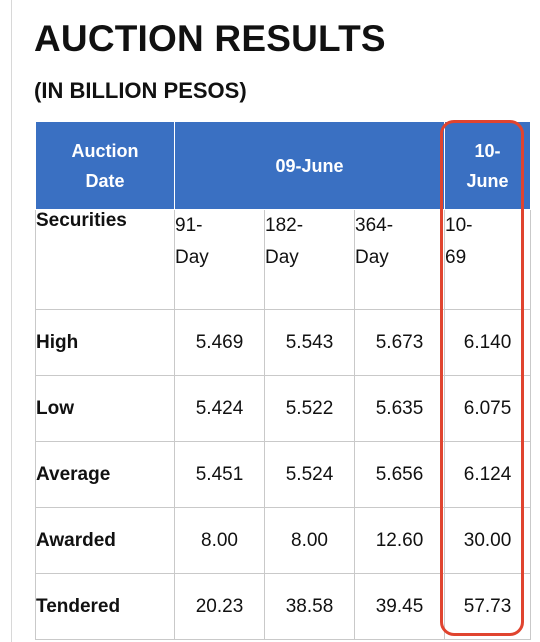 This screenshot has width=540, height=642. What do you see at coordinates (140, 90) in the screenshot?
I see `page-subtitle: (IN BILLION PESOS)` at bounding box center [140, 90].